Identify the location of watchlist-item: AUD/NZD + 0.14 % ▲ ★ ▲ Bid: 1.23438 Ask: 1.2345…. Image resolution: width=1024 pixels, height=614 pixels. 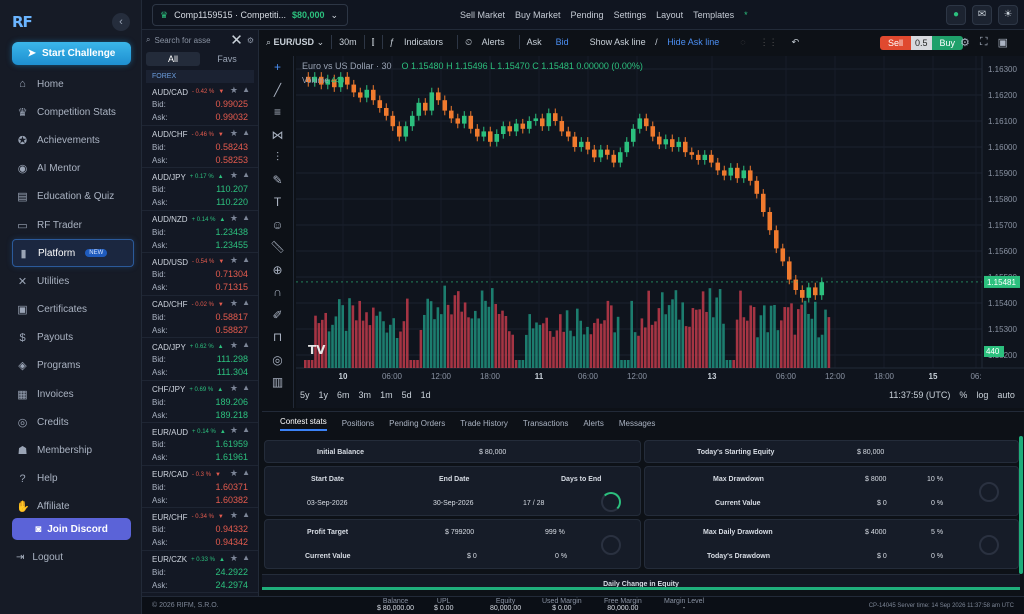
(200, 232).